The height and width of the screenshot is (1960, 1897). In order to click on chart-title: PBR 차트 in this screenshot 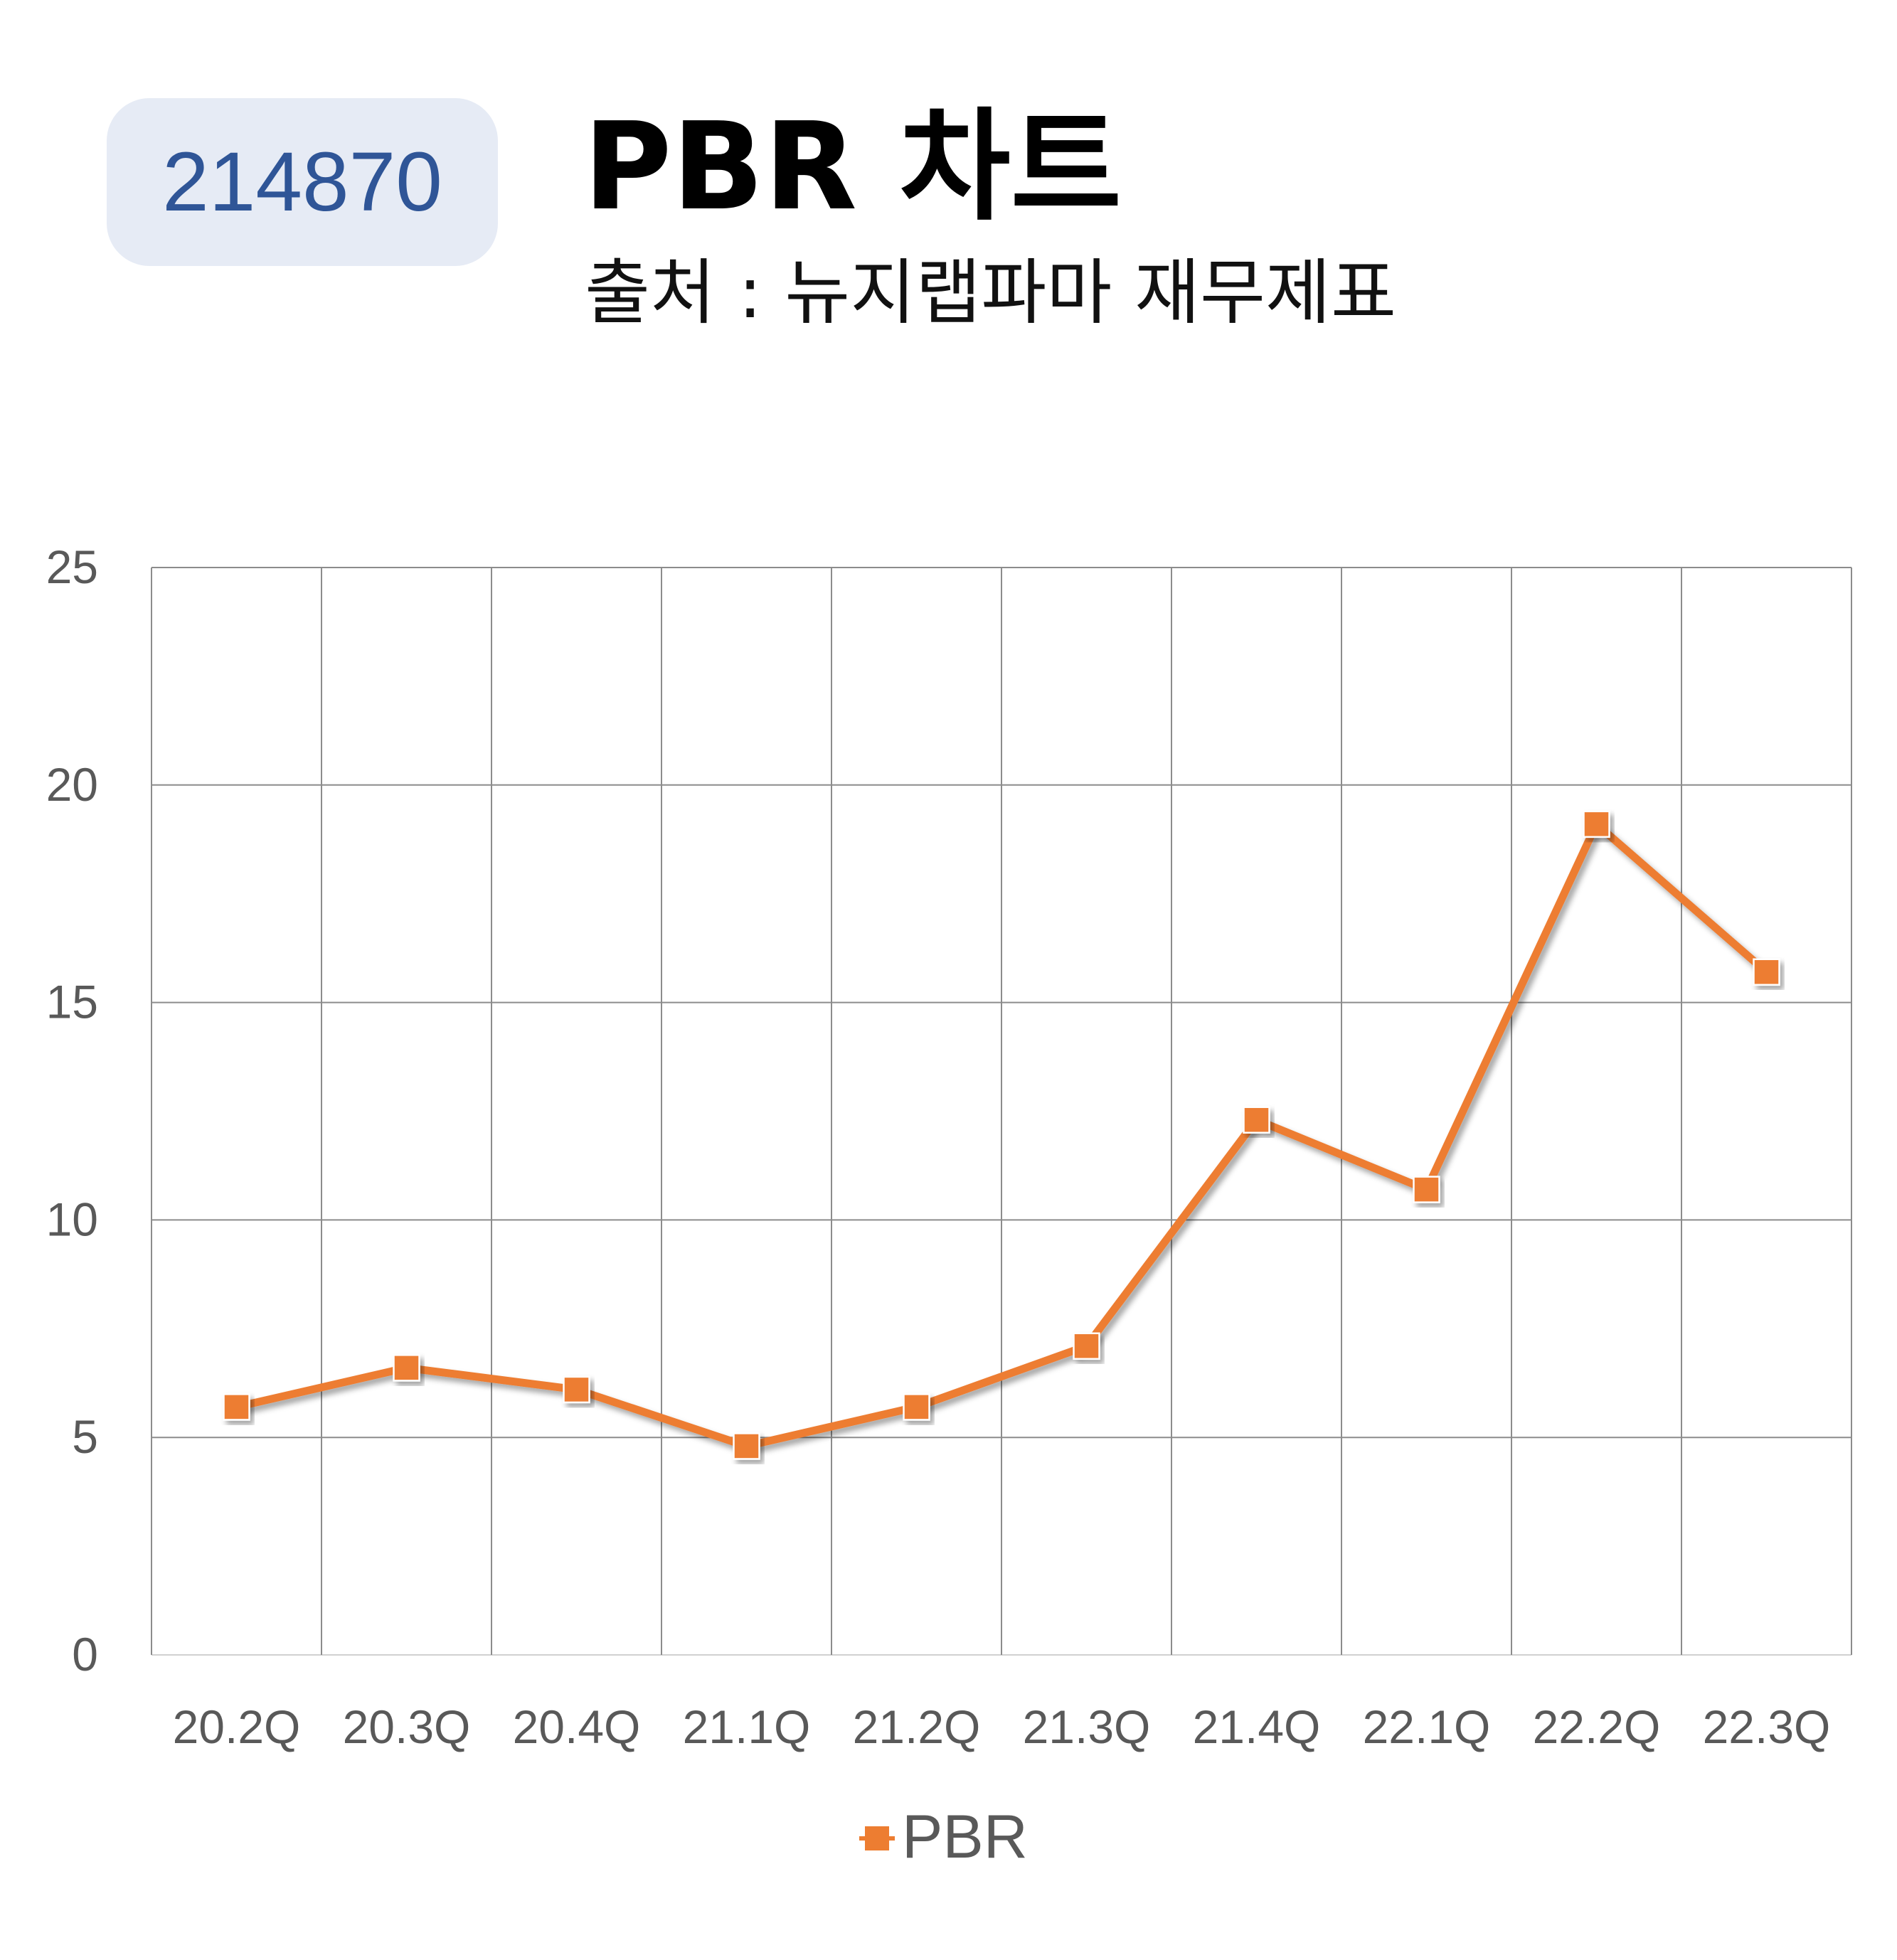, I will do `click(853, 167)`.